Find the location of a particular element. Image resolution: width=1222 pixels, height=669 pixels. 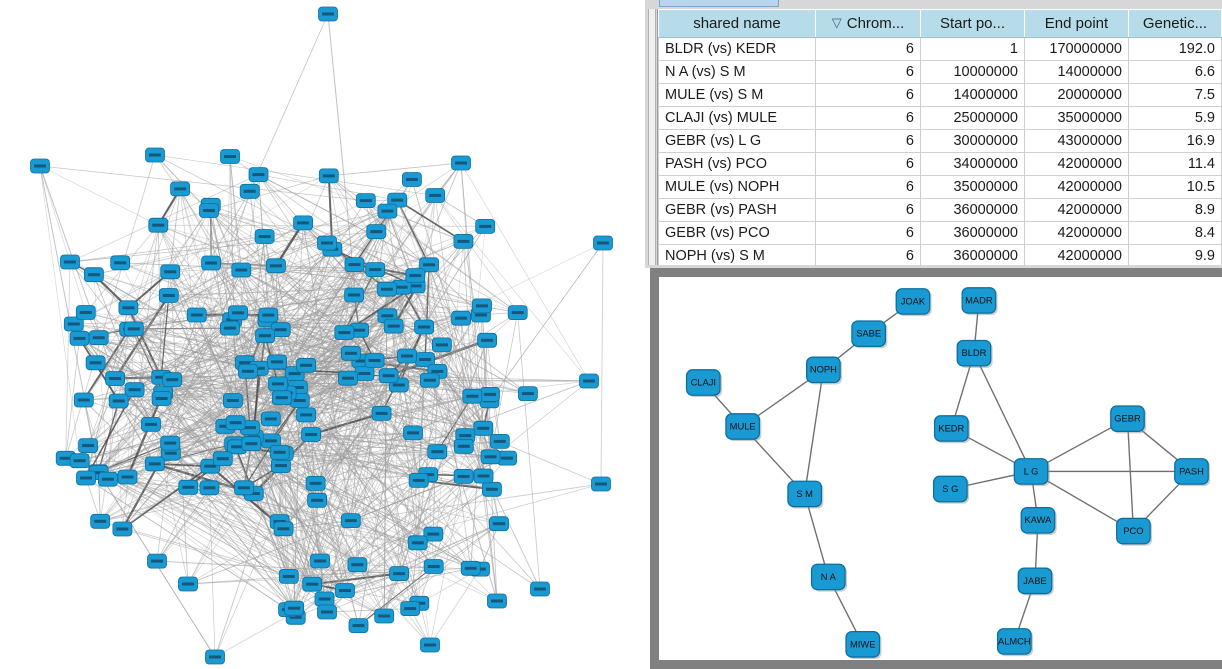

table-cell-genetic: 10.5 is located at coordinates (1175, 187).